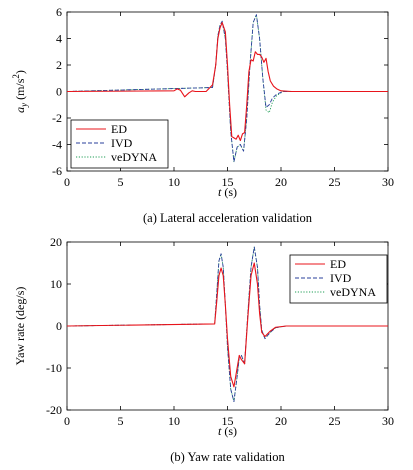 The image size is (413, 470). Describe the element at coordinates (57, 118) in the screenshot. I see `y-tick-label: -2` at that location.